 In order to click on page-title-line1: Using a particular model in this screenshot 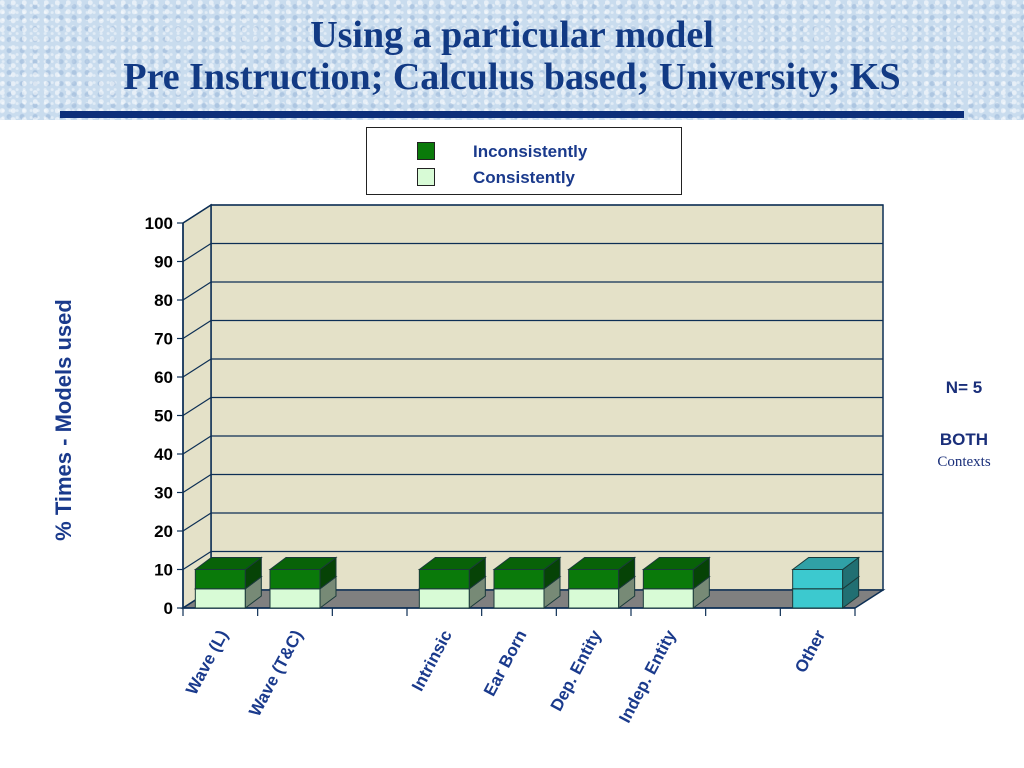, I will do `click(512, 35)`.